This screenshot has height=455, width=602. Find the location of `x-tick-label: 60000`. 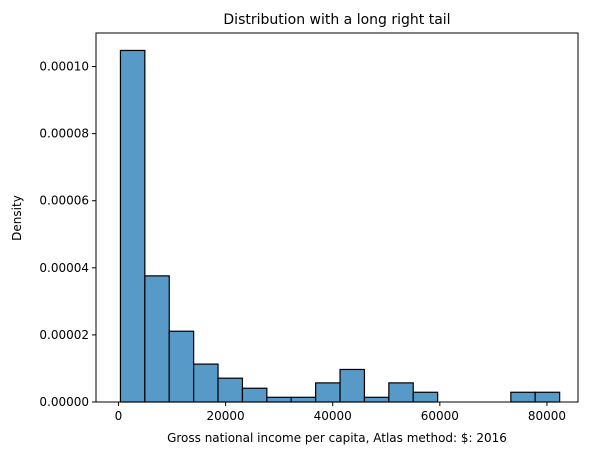

x-tick-label: 60000 is located at coordinates (440, 416).